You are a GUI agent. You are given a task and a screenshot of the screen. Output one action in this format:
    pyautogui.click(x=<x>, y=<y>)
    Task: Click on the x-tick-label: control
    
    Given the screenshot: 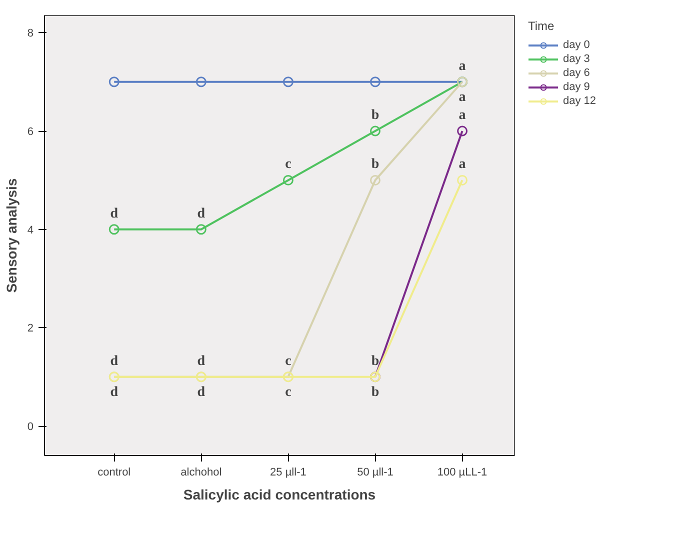 What is the action you would take?
    pyautogui.click(x=114, y=472)
    